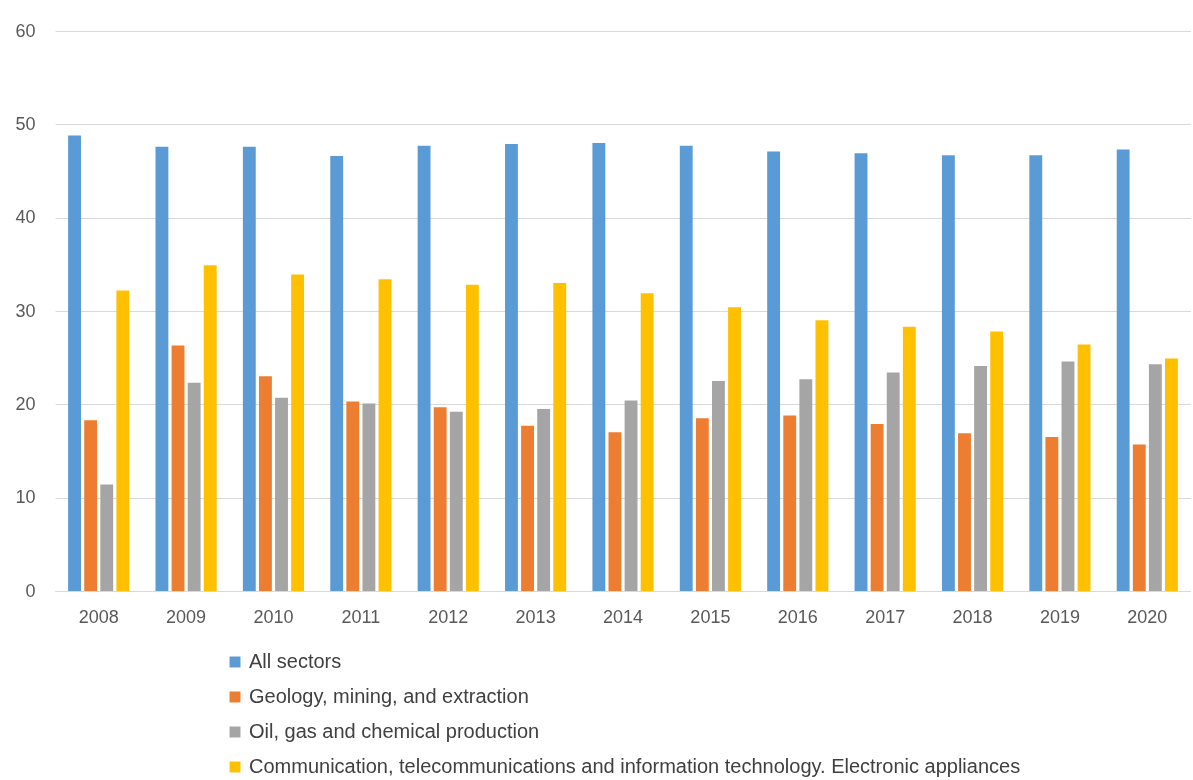  I want to click on x-tick-label: 2019, so click(1059, 616).